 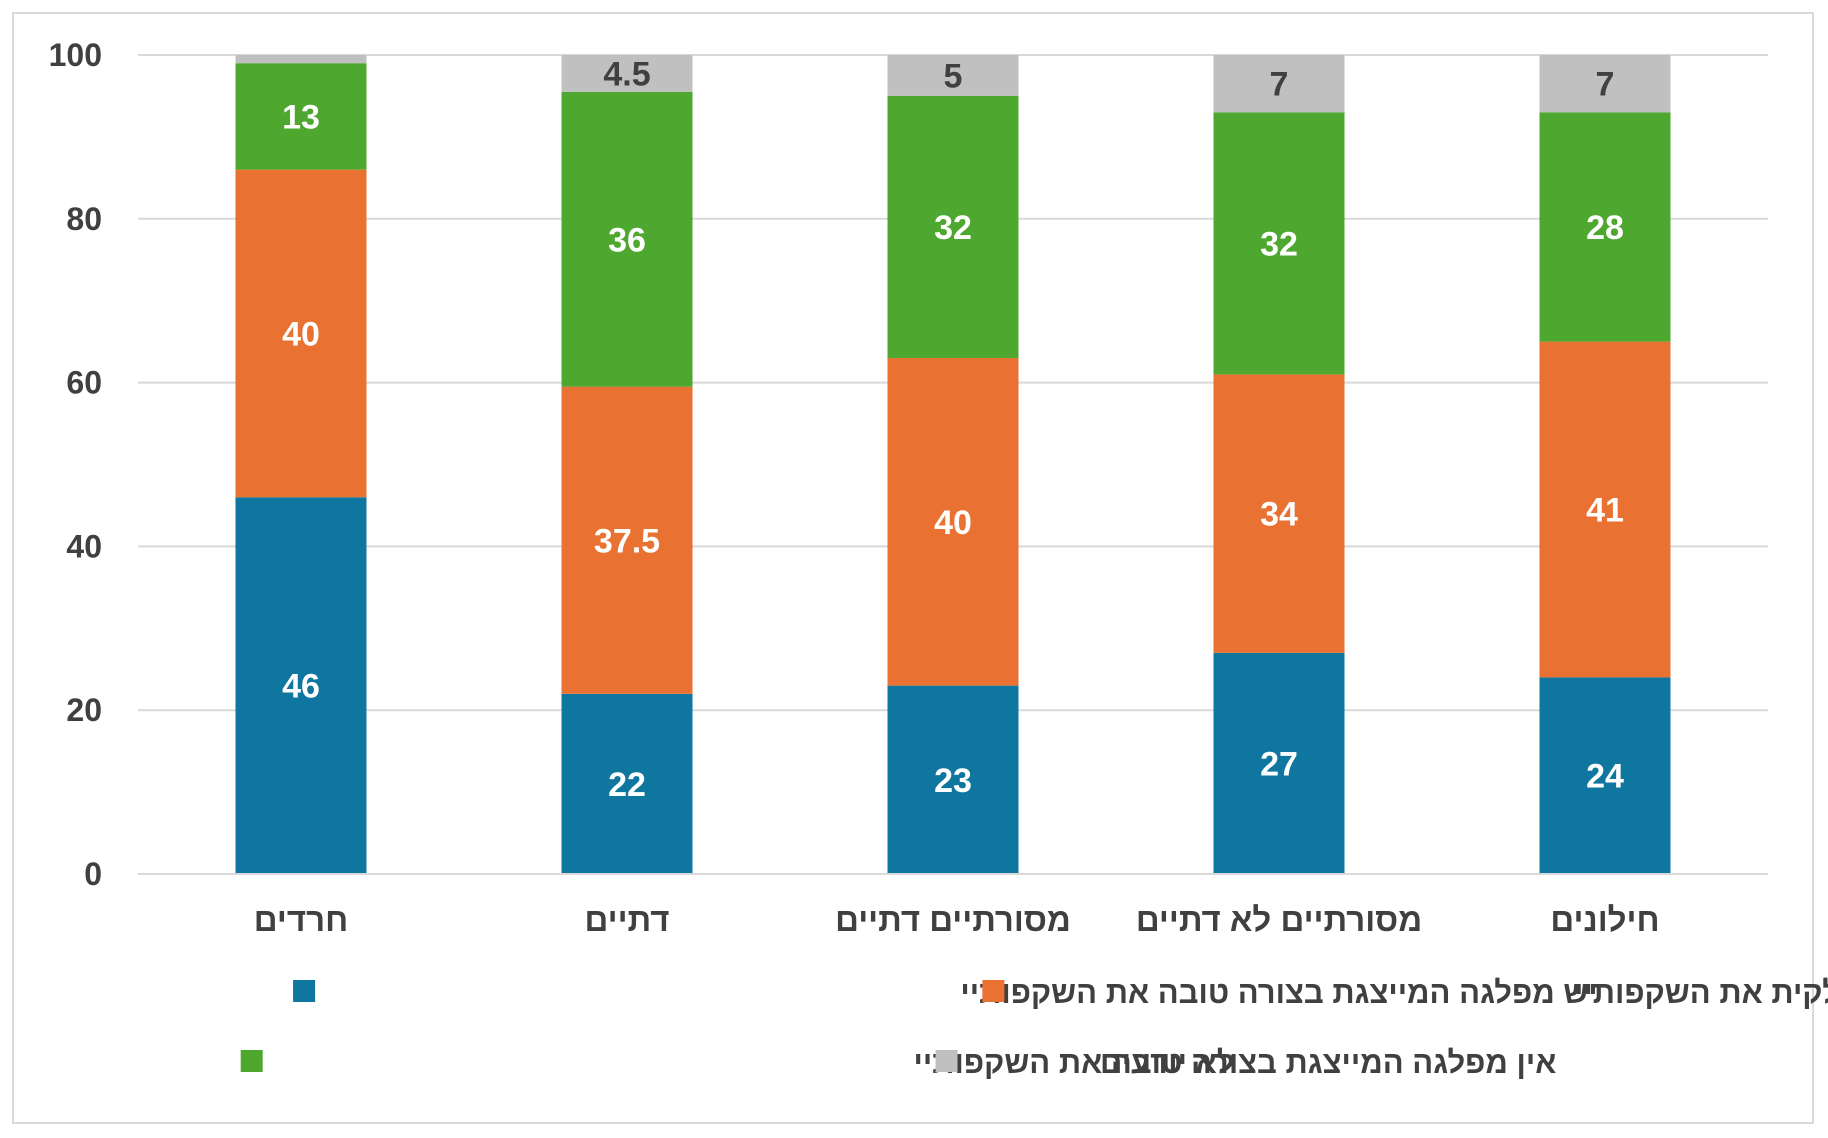 I want to click on y-tick-label: 60, so click(x=84, y=383).